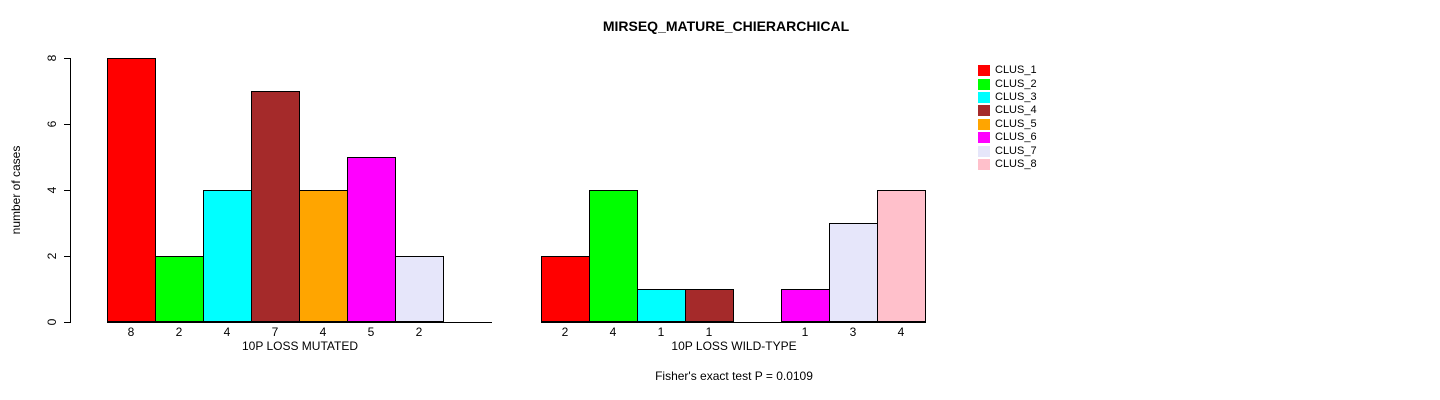 Image resolution: width=1440 pixels, height=400 pixels. Describe the element at coordinates (1016, 110) in the screenshot. I see `legend-label: CLUS_4` at that location.